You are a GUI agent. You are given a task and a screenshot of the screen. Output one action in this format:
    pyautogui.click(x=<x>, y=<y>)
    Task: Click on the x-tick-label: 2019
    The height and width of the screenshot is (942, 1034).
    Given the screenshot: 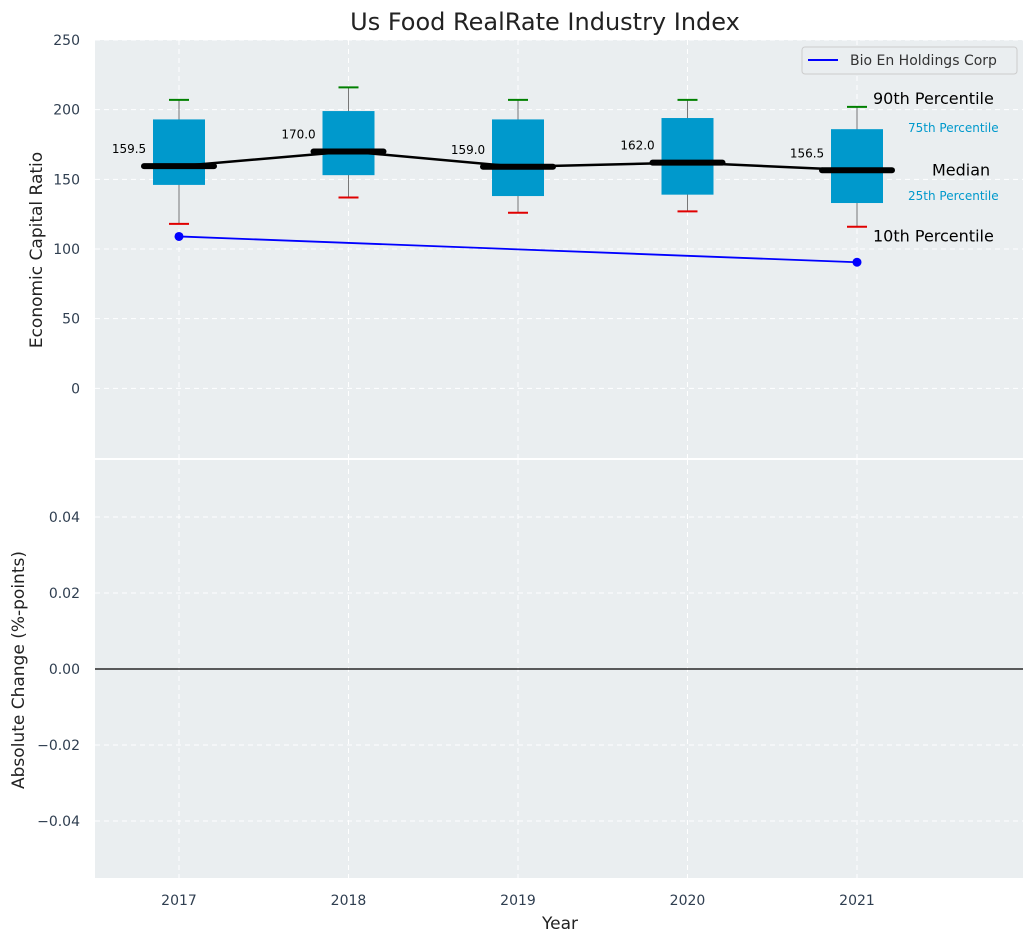 What is the action you would take?
    pyautogui.click(x=518, y=901)
    